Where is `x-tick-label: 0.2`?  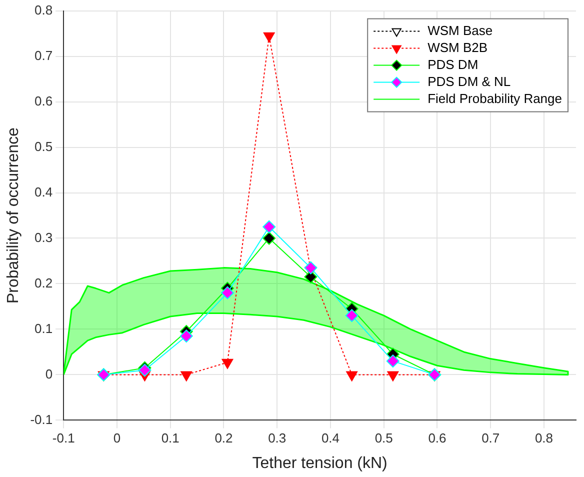
x-tick-label: 0.2 is located at coordinates (223, 438).